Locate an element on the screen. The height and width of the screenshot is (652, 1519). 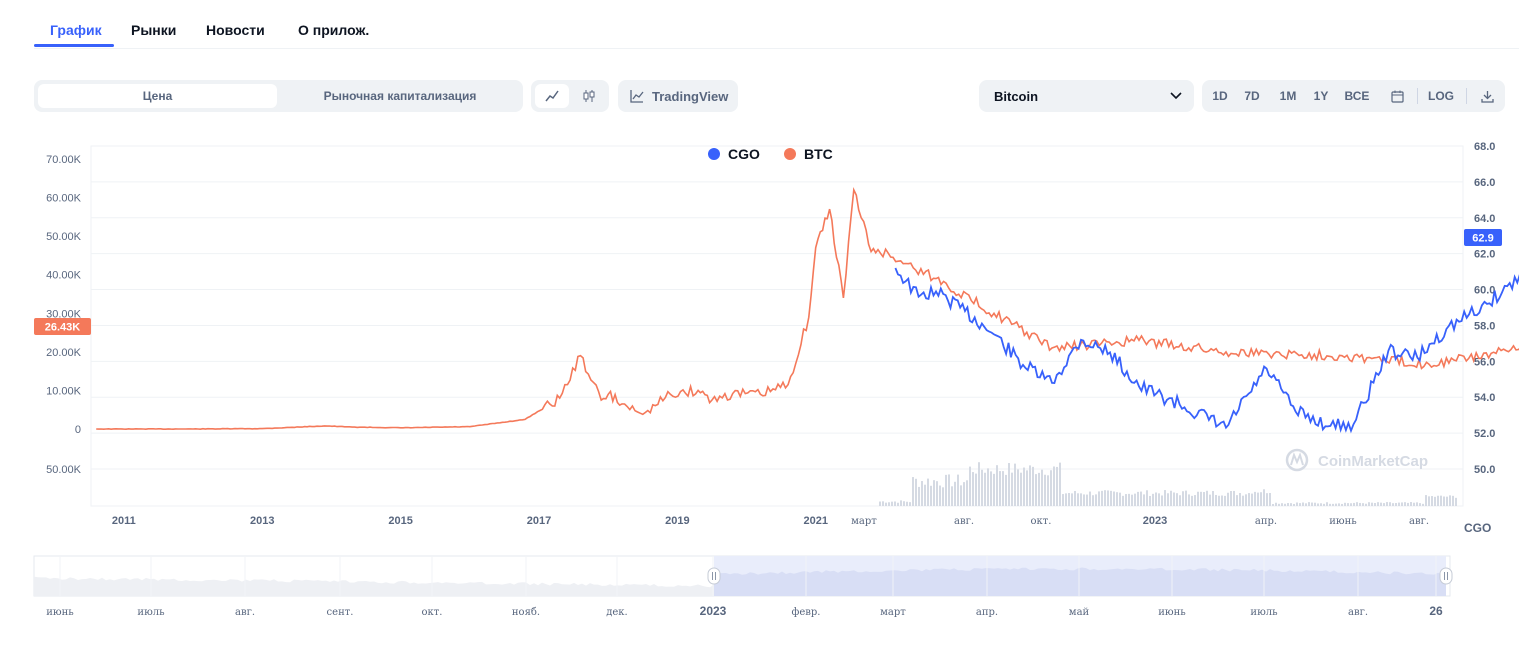
navigator-tick: апр. is located at coordinates (987, 612).